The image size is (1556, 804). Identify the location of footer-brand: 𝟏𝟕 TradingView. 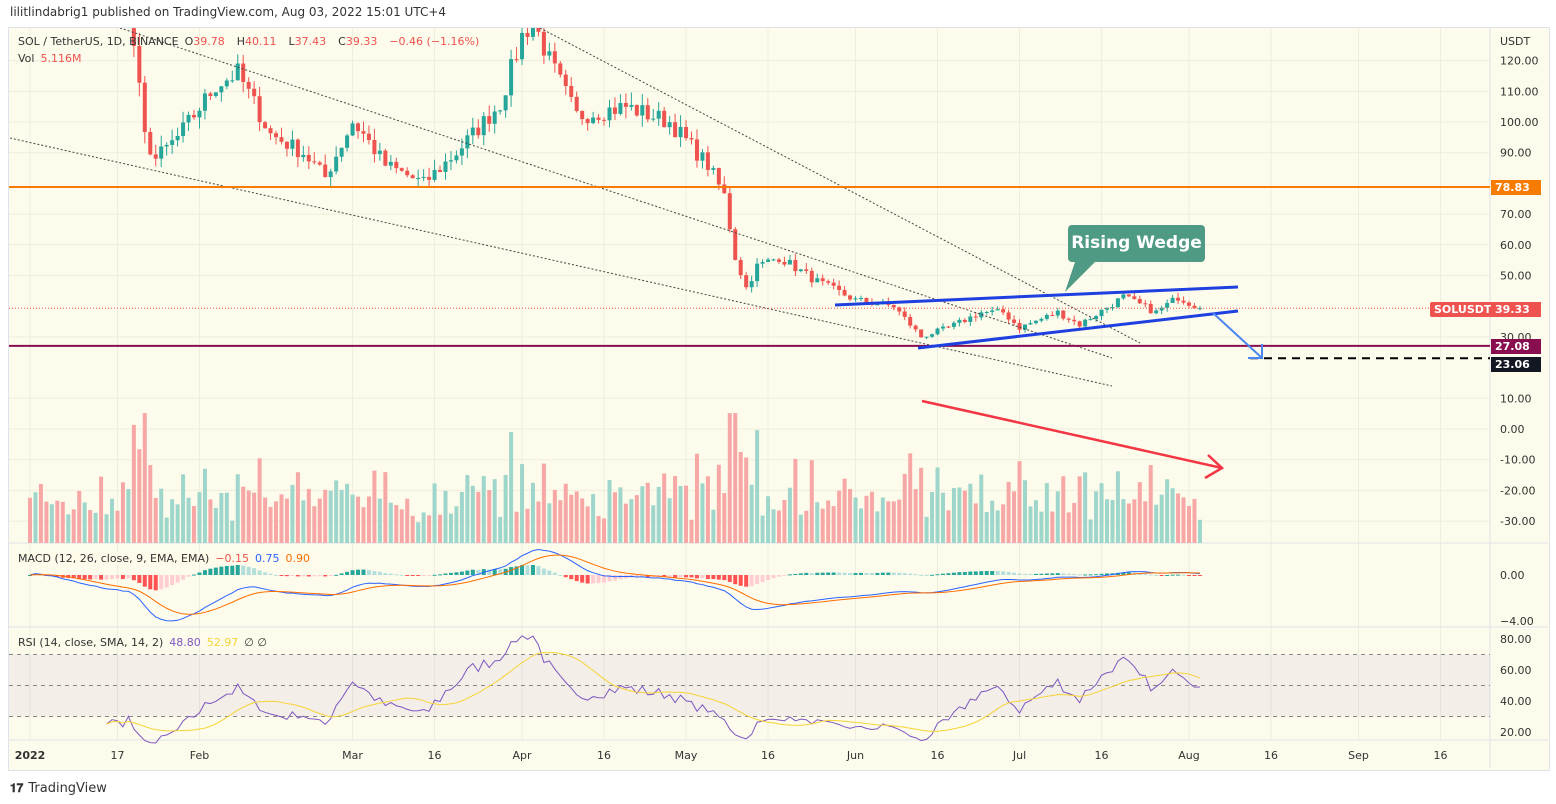
(58, 788).